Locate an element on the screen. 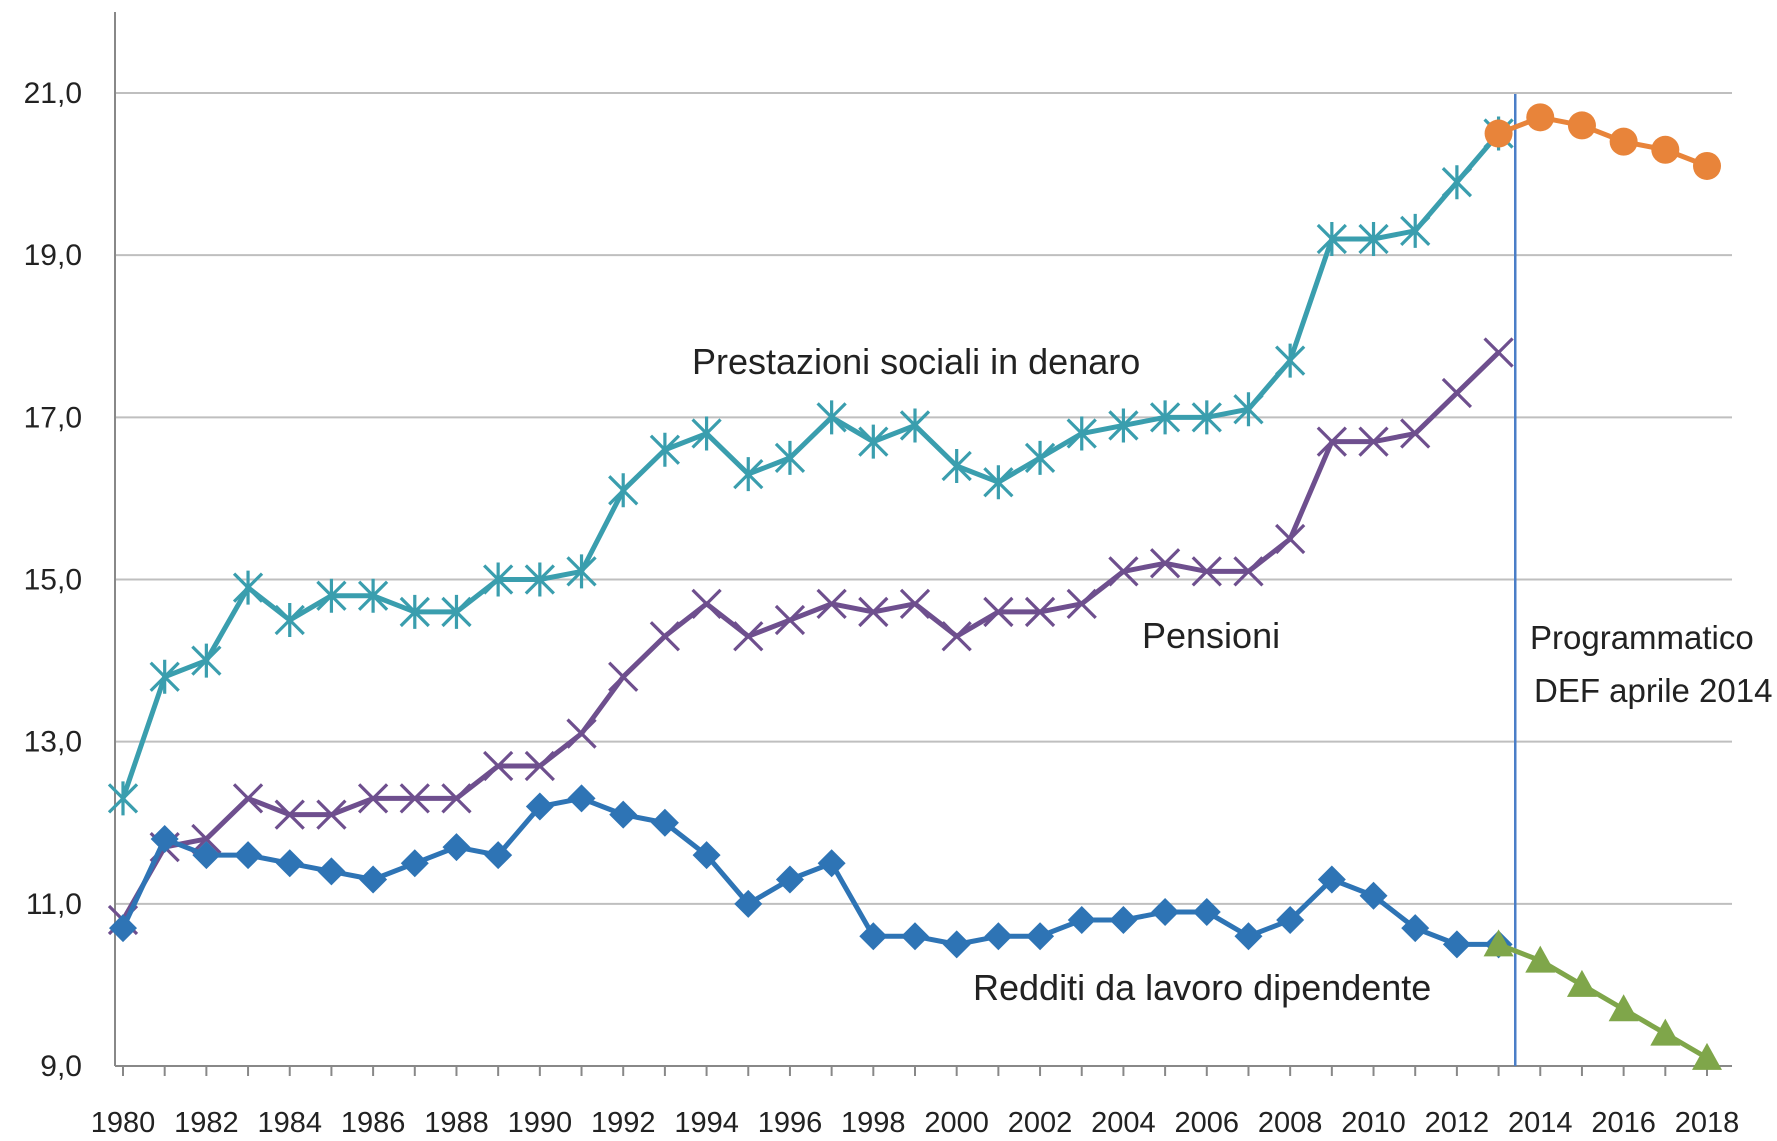 This screenshot has height=1141, width=1777. x-tick-label: 1992 is located at coordinates (623, 1123).